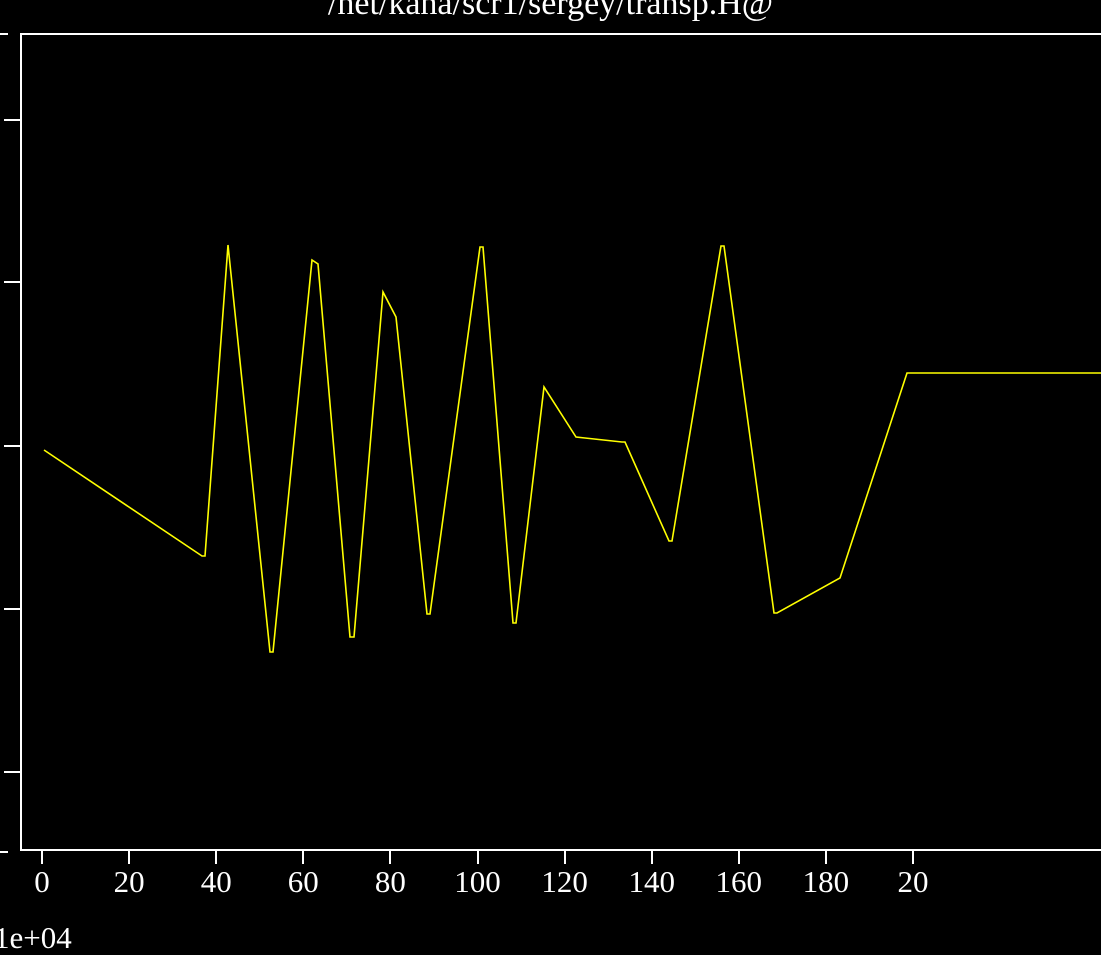  Describe the element at coordinates (477, 881) in the screenshot. I see `x-tick-label-100: 100` at that location.